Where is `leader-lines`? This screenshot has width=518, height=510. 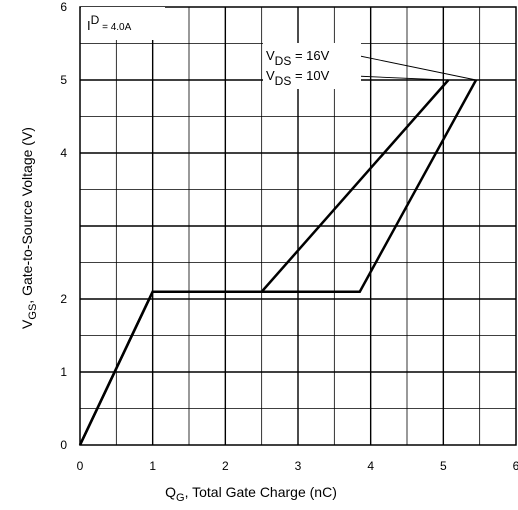
leader-lines is located at coordinates (415, 67).